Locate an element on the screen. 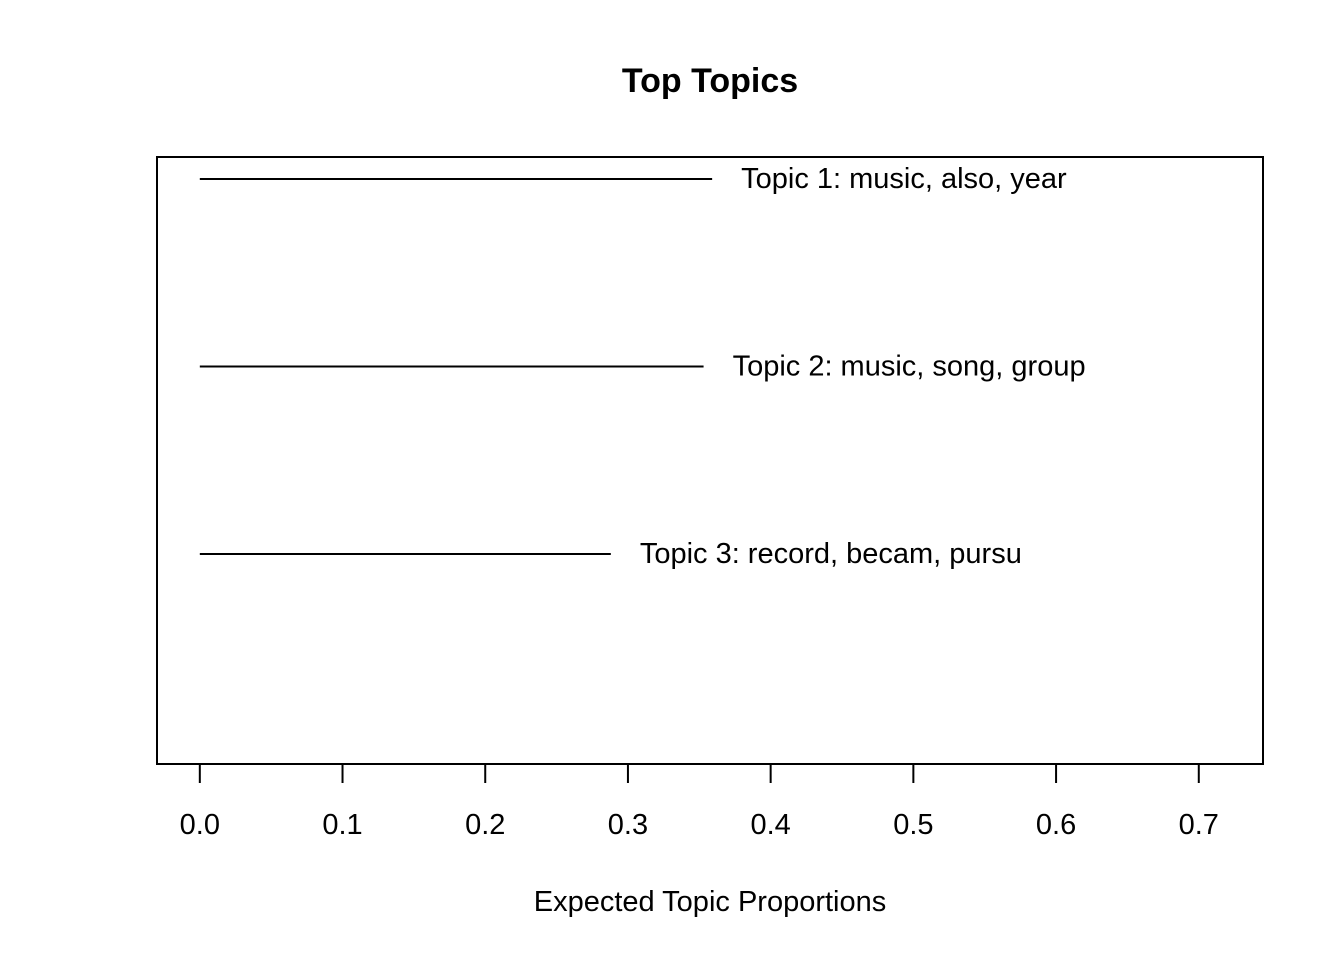 The width and height of the screenshot is (1344, 960). x-tick-label-1: 0.1 is located at coordinates (342, 825).